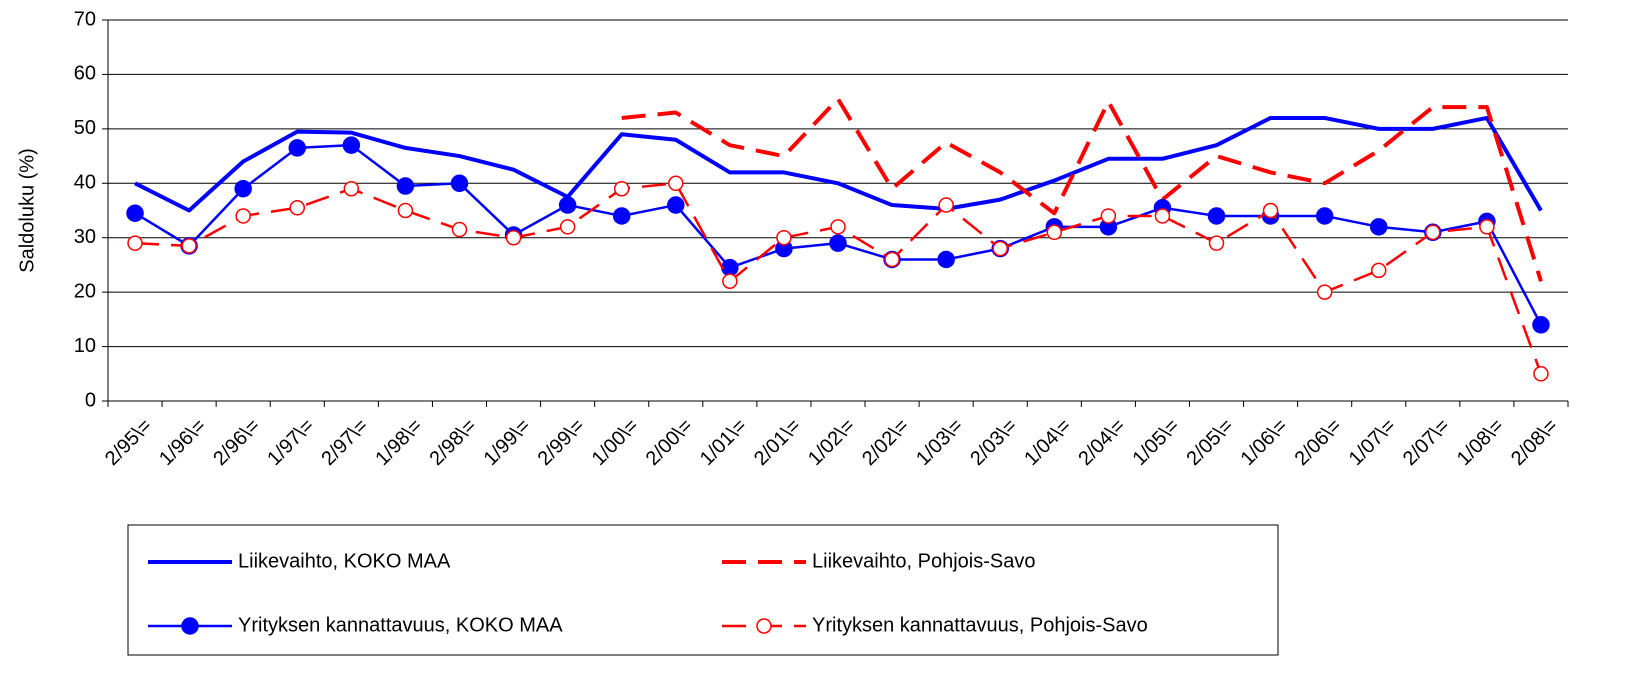 The height and width of the screenshot is (680, 1627). What do you see at coordinates (1210, 442) in the screenshot?
I see `x-tick-label: 2/05\=` at bounding box center [1210, 442].